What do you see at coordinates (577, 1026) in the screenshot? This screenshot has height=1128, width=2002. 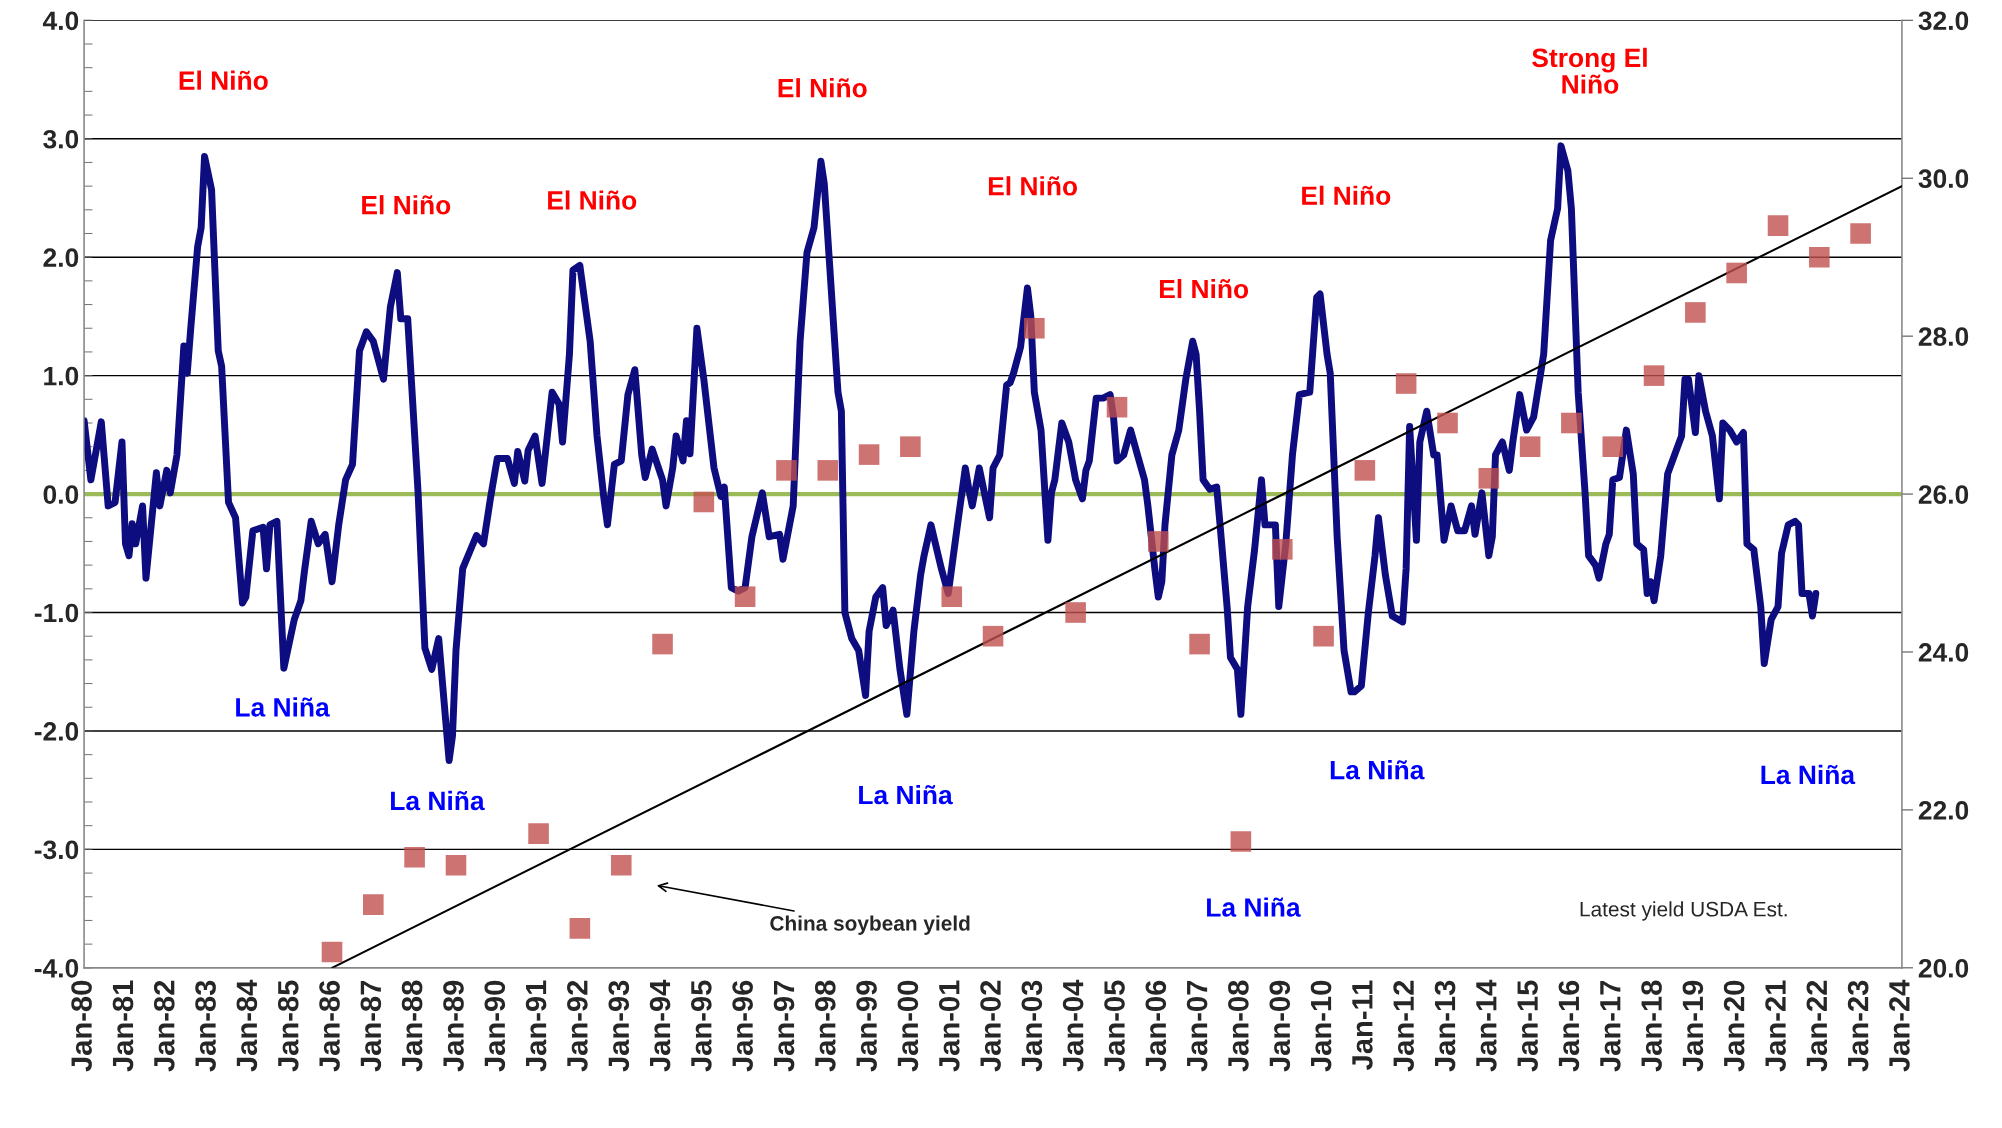 I see `x-tick-label: Jan-92` at bounding box center [577, 1026].